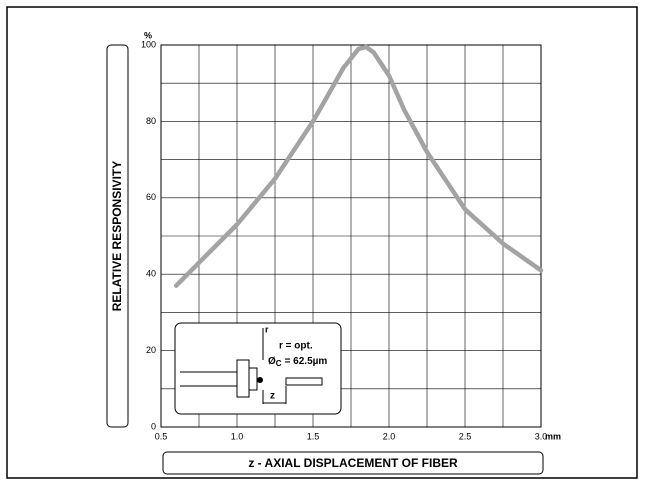  What do you see at coordinates (313, 436) in the screenshot?
I see `x-tick-label: 1.5` at bounding box center [313, 436].